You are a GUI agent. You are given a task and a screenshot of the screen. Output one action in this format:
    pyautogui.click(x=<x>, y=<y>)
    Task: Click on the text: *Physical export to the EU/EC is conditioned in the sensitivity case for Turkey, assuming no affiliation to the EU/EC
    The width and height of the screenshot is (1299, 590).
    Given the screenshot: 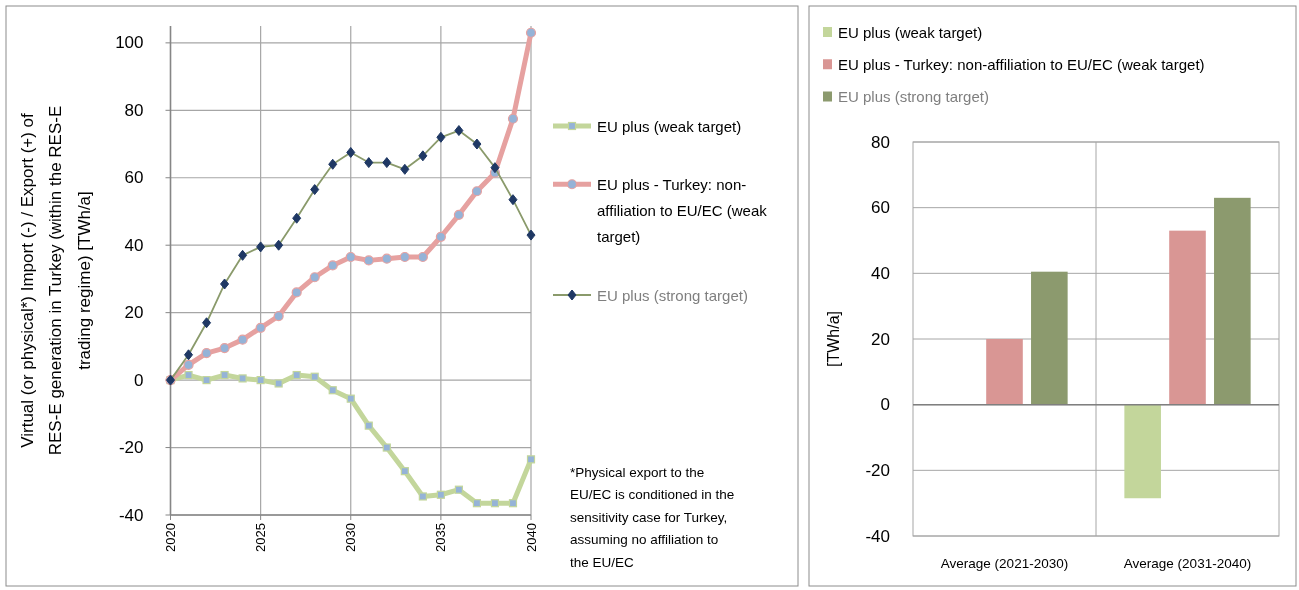 What is the action you would take?
    pyautogui.click(x=652, y=517)
    